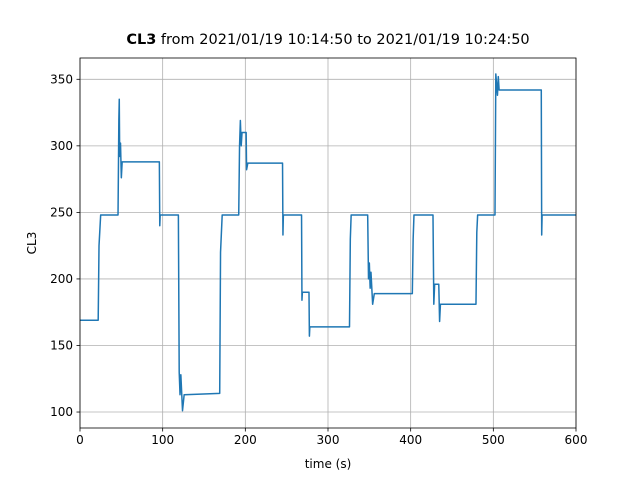 Image resolution: width=640 pixels, height=480 pixels. I want to click on x-tick-label: 600, so click(576, 440).